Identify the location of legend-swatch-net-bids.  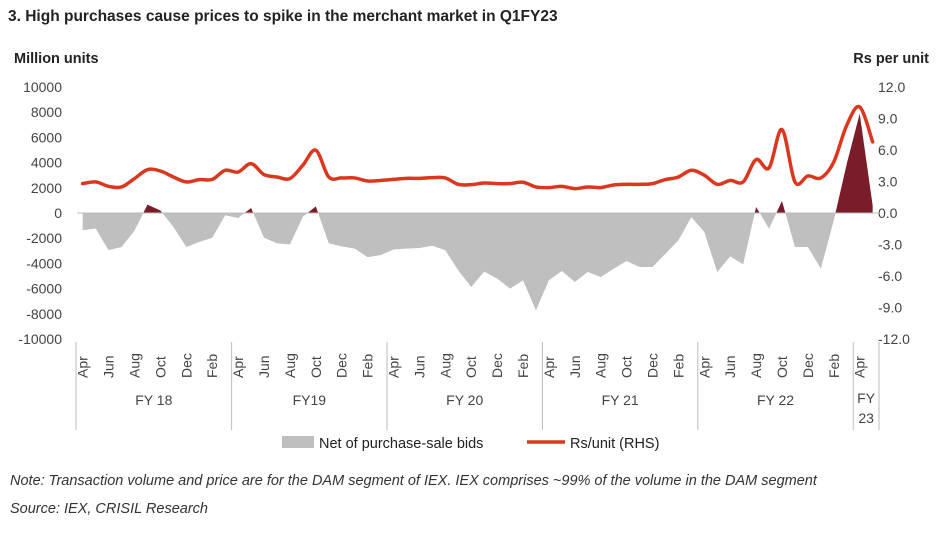
(298, 442).